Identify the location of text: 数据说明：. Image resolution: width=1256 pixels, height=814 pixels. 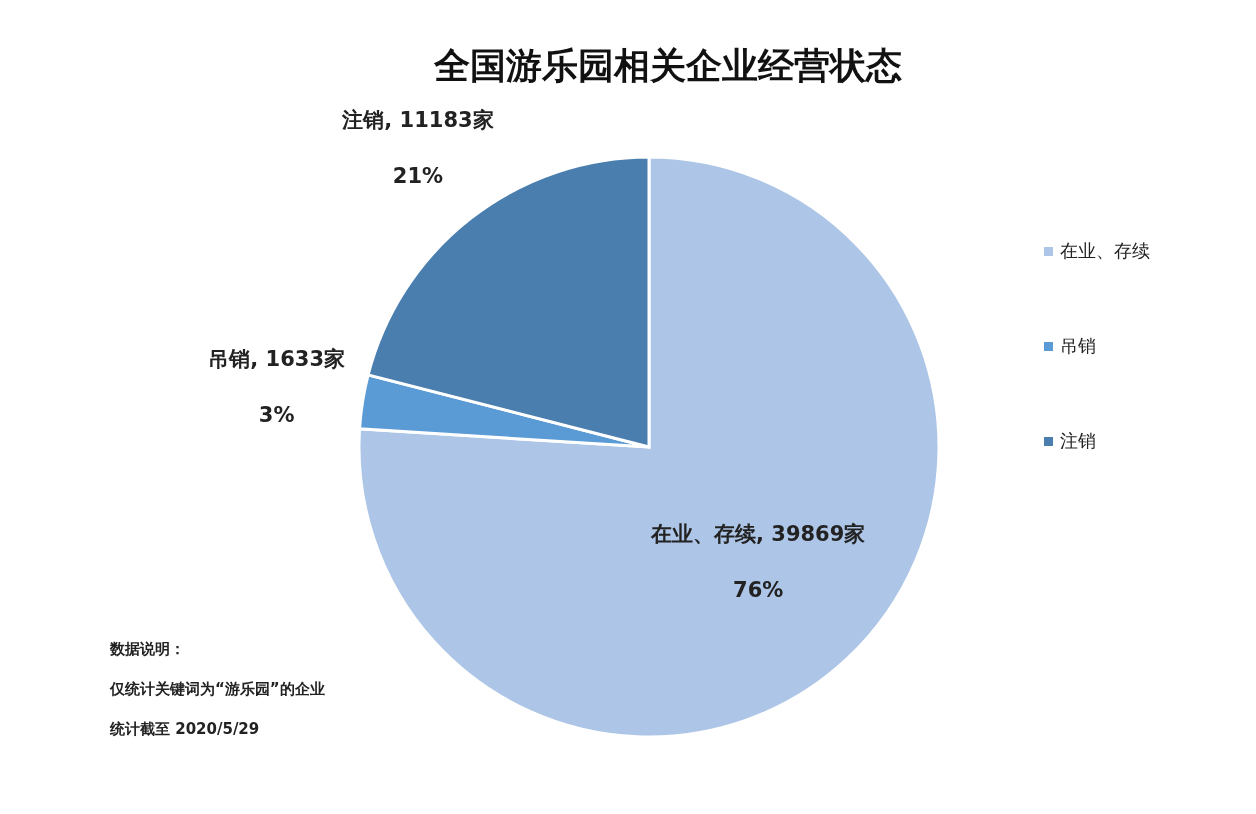
(147, 648).